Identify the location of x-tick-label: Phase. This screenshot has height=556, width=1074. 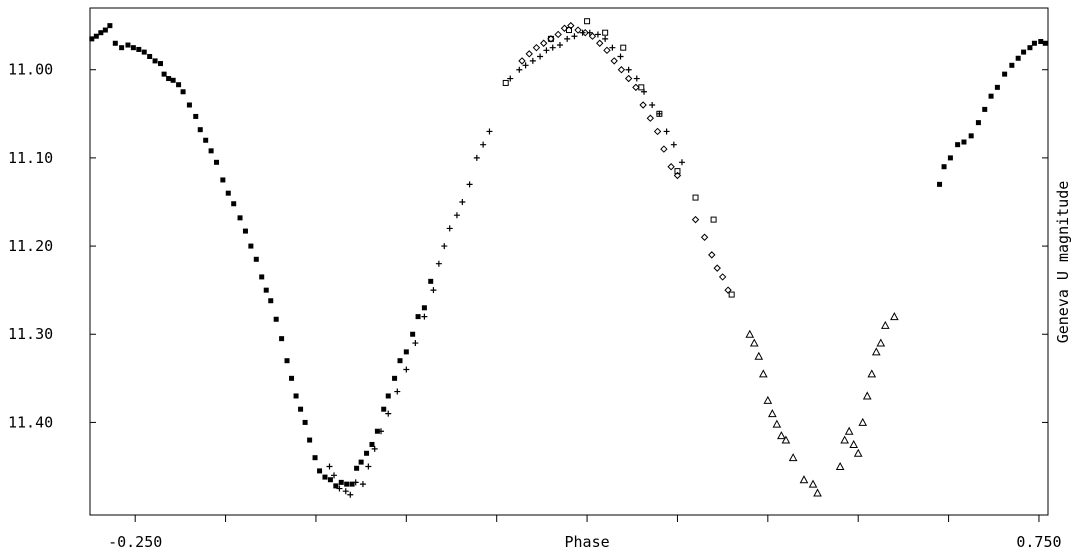
(586, 542).